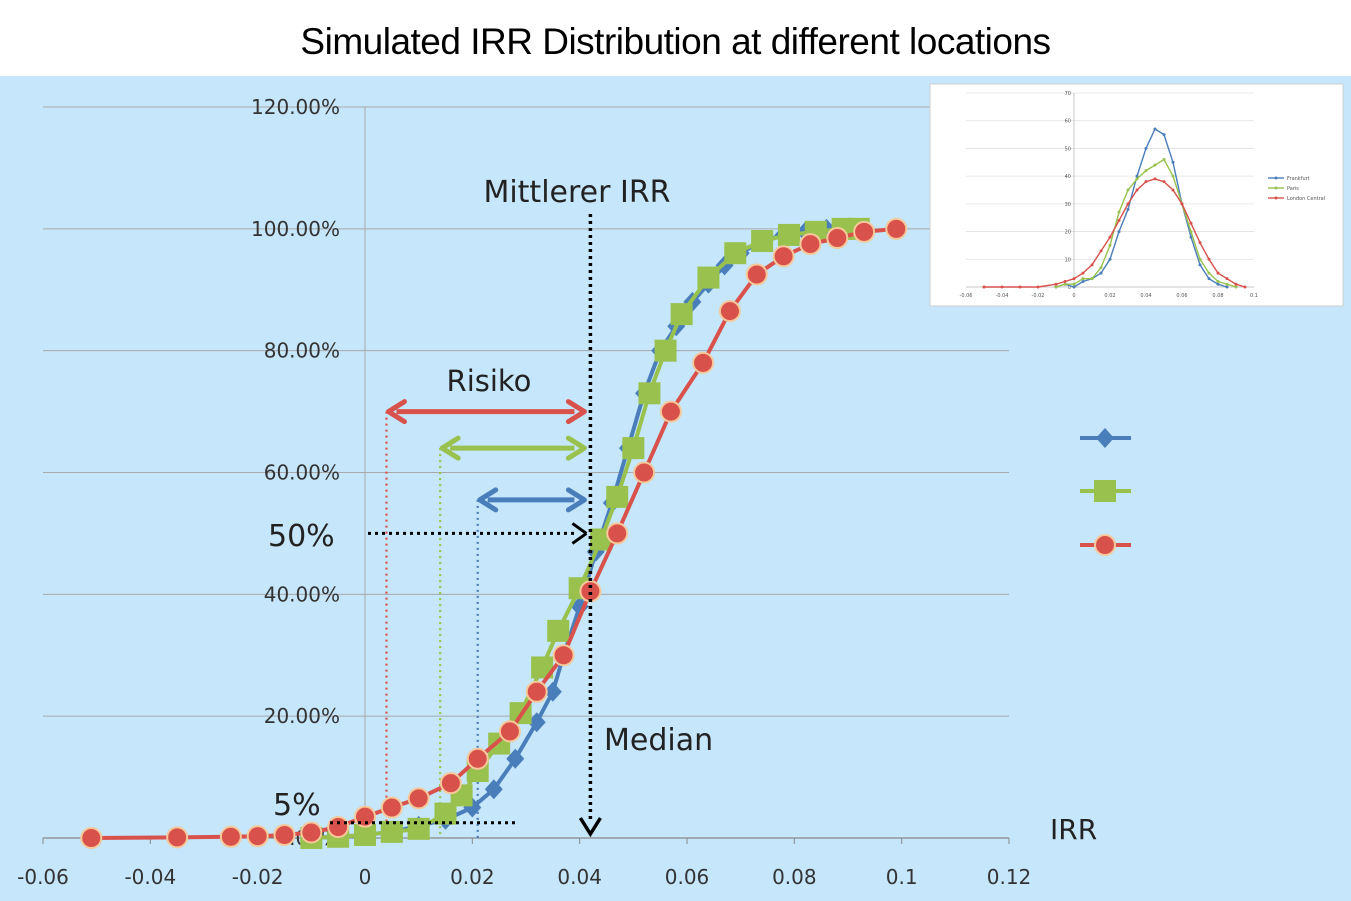  I want to click on inset-y-tick-label: 10, so click(1068, 260).